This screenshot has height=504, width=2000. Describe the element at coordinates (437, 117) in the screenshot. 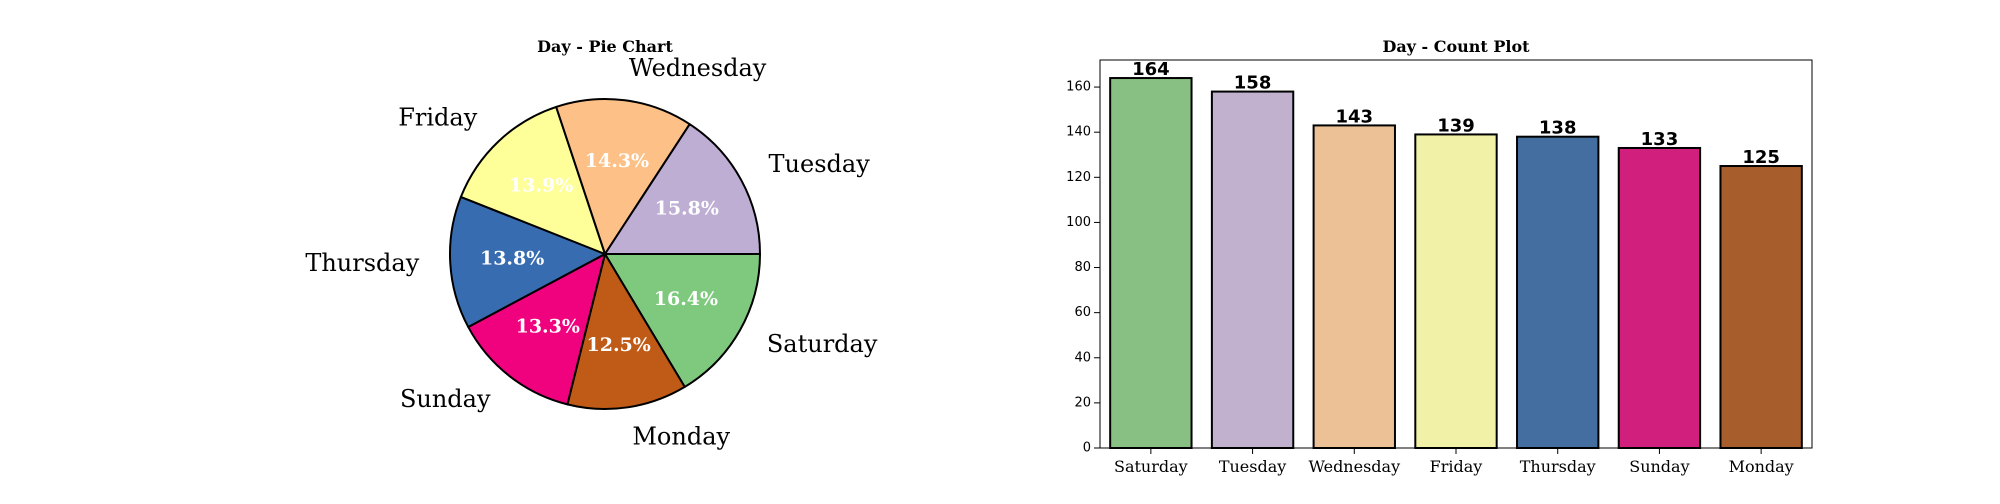

I see `pie-category-label-friday: Friday` at that location.